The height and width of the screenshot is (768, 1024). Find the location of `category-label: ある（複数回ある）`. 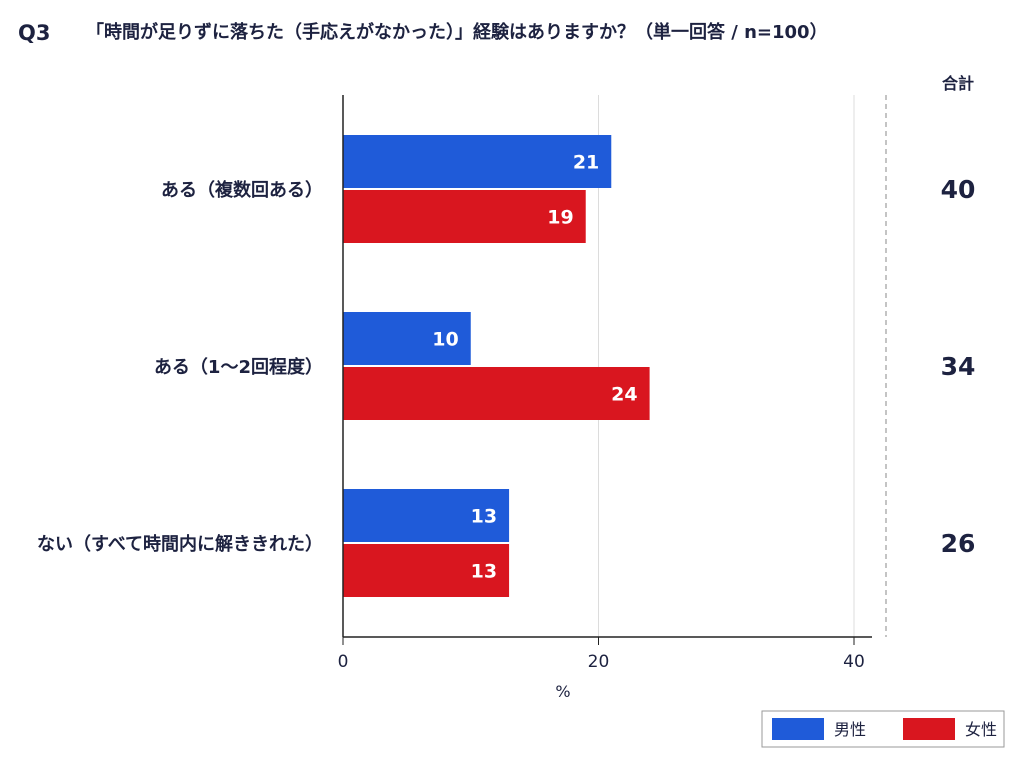

category-label: ある（複数回ある） is located at coordinates (242, 190).